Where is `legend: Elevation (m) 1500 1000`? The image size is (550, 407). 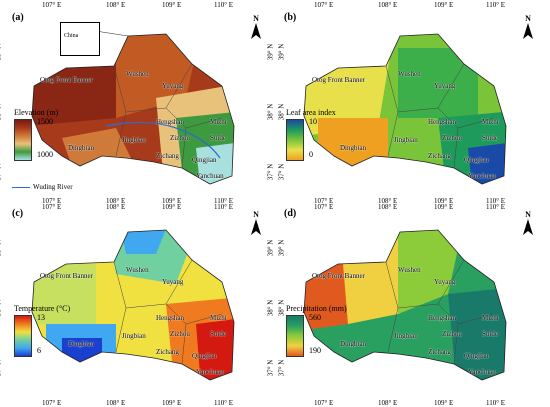 legend: Elevation (m) 1500 1000 is located at coordinates (40, 134).